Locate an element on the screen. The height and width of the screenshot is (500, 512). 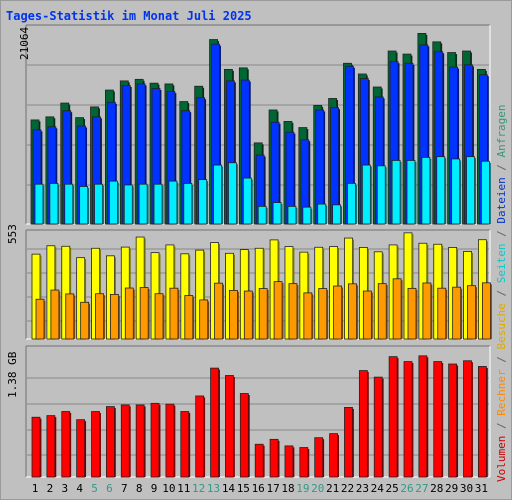
bottom-panel-max-label: 1.38 GB is located at coordinates (12, 374).